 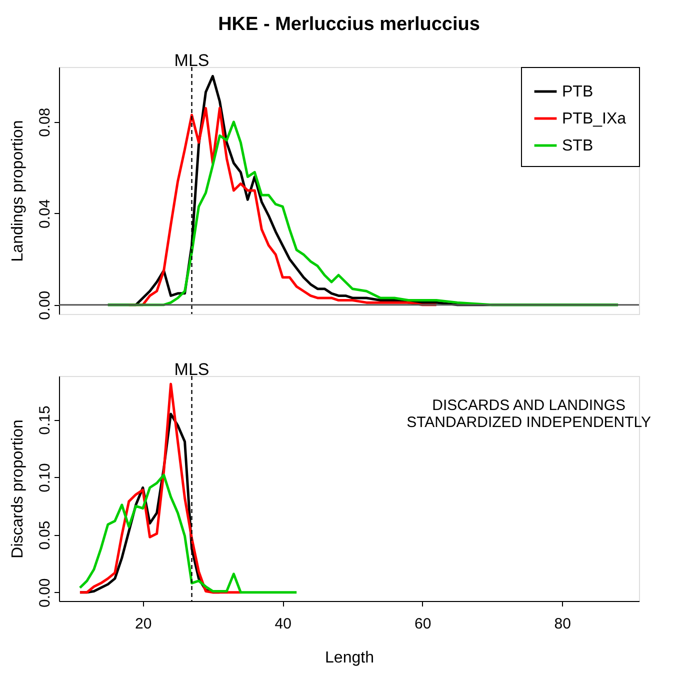 I want to click on annotation: DISCARDS AND LANDINGS STANDARDIZED INDEPENDENTLY, so click(x=529, y=414).